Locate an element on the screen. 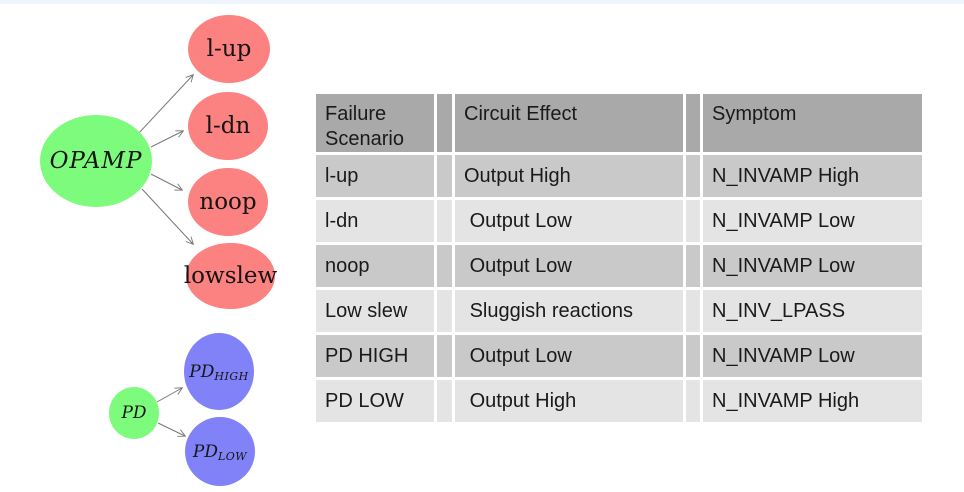  table-header-row: Failure Scenario Circuit Effect Symptom is located at coordinates (619, 123).